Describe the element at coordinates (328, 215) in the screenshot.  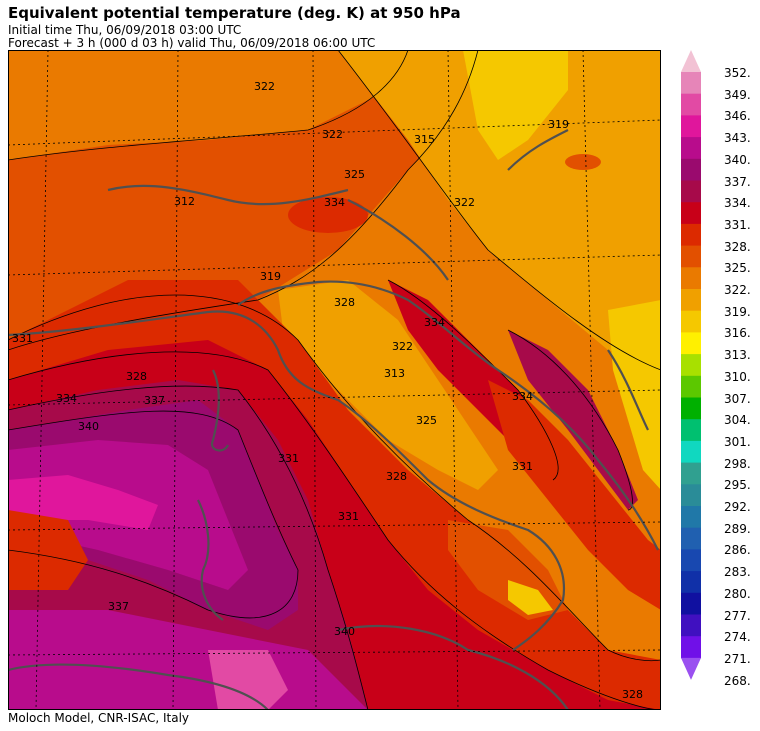
I see `field-region-328-north` at that location.